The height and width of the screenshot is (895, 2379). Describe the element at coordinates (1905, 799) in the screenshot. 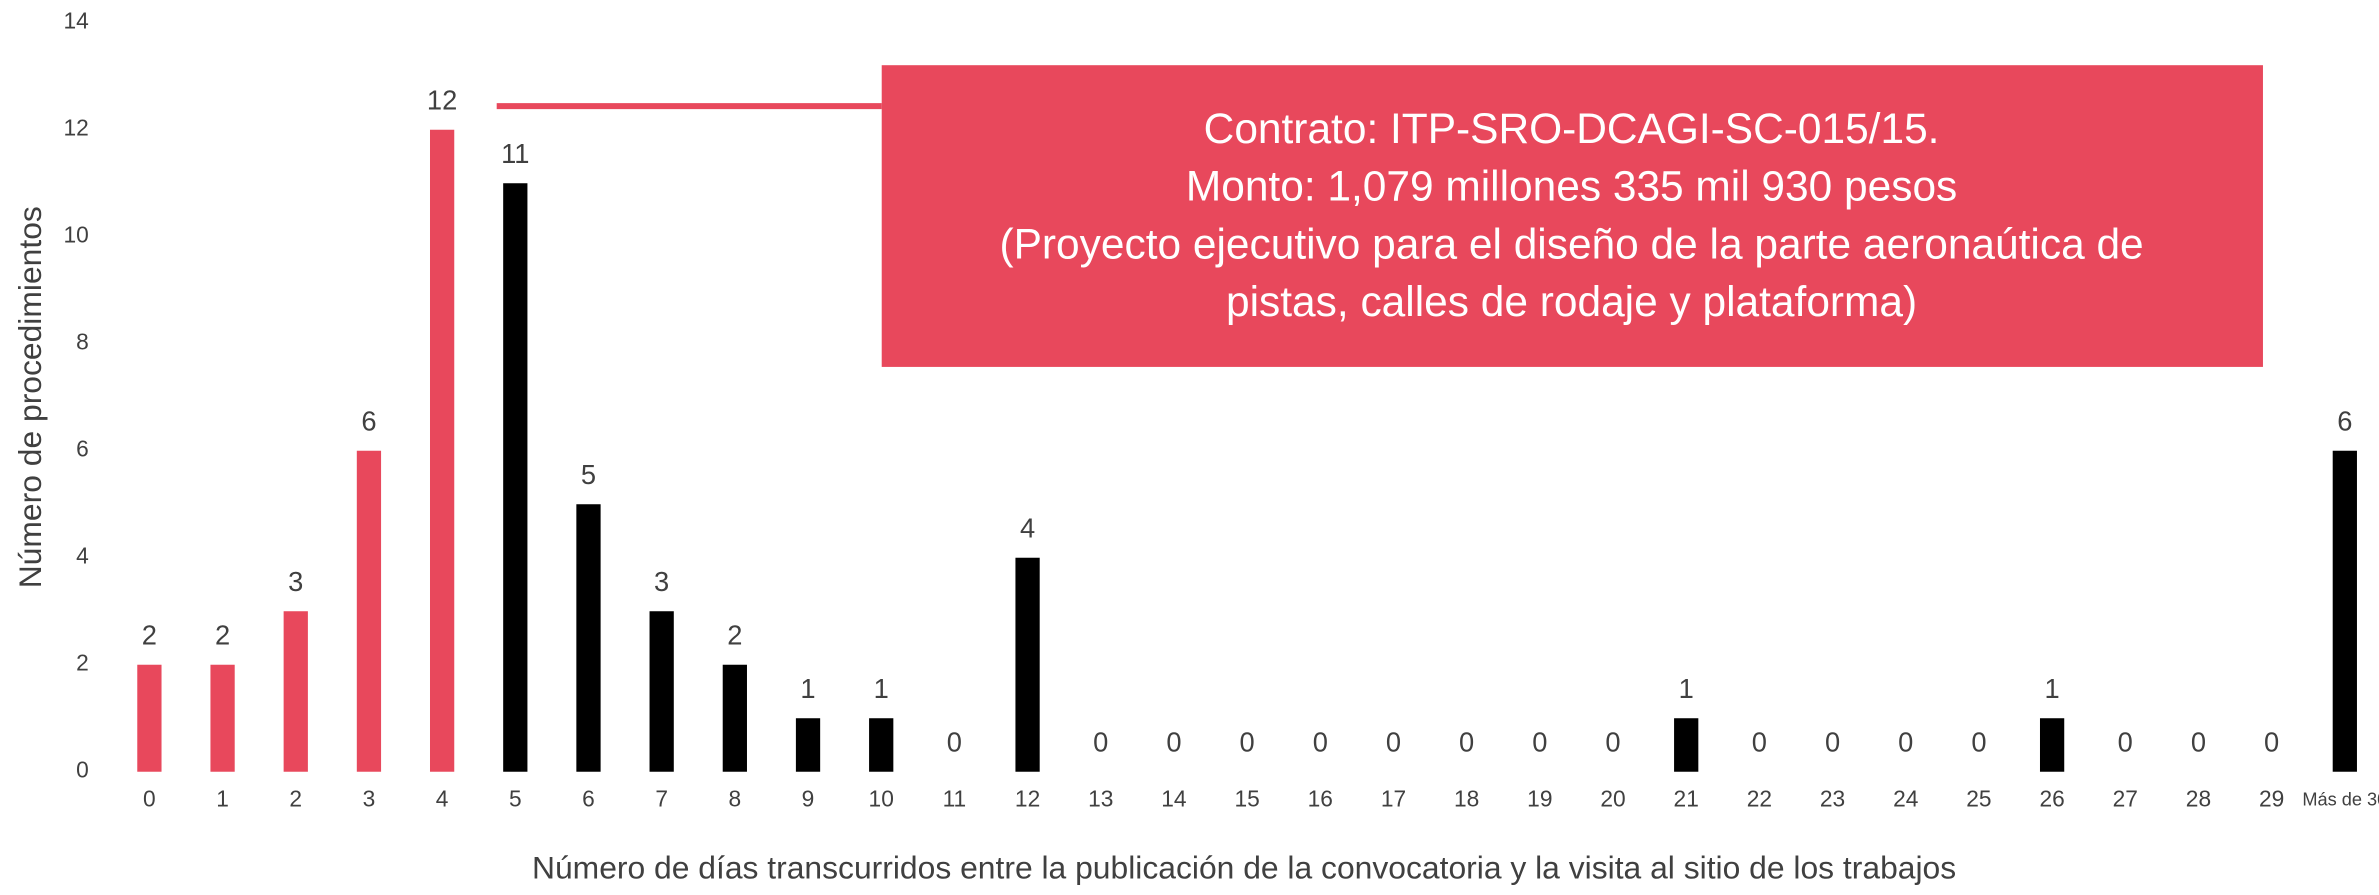

I see `x-tick-label: 24` at that location.